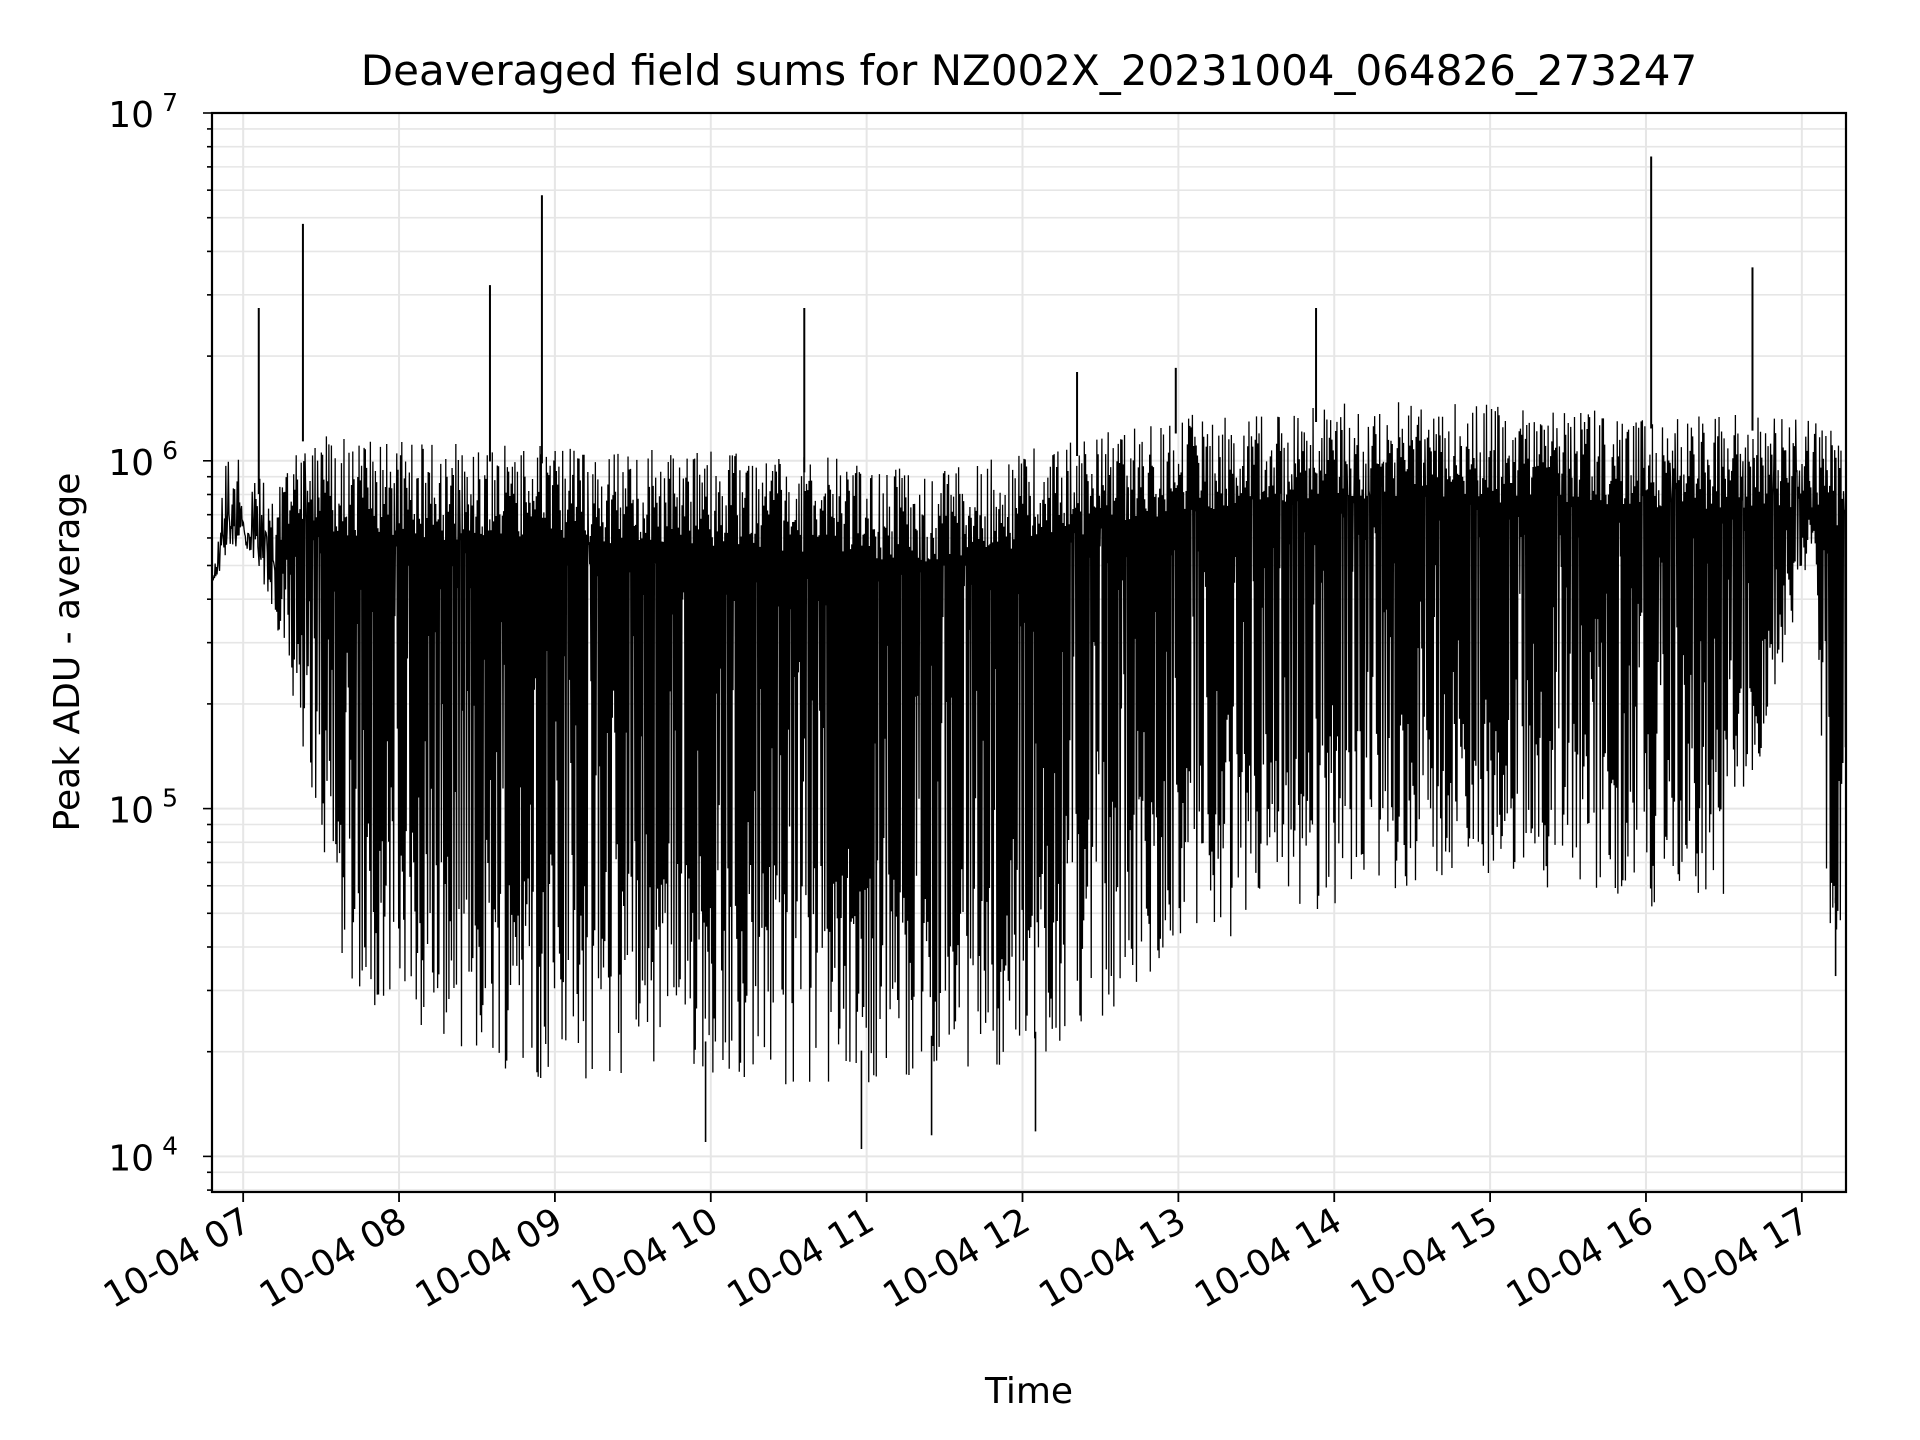  Describe the element at coordinates (170, 798) in the screenshot. I see `y-tick-exponent: 5` at that location.